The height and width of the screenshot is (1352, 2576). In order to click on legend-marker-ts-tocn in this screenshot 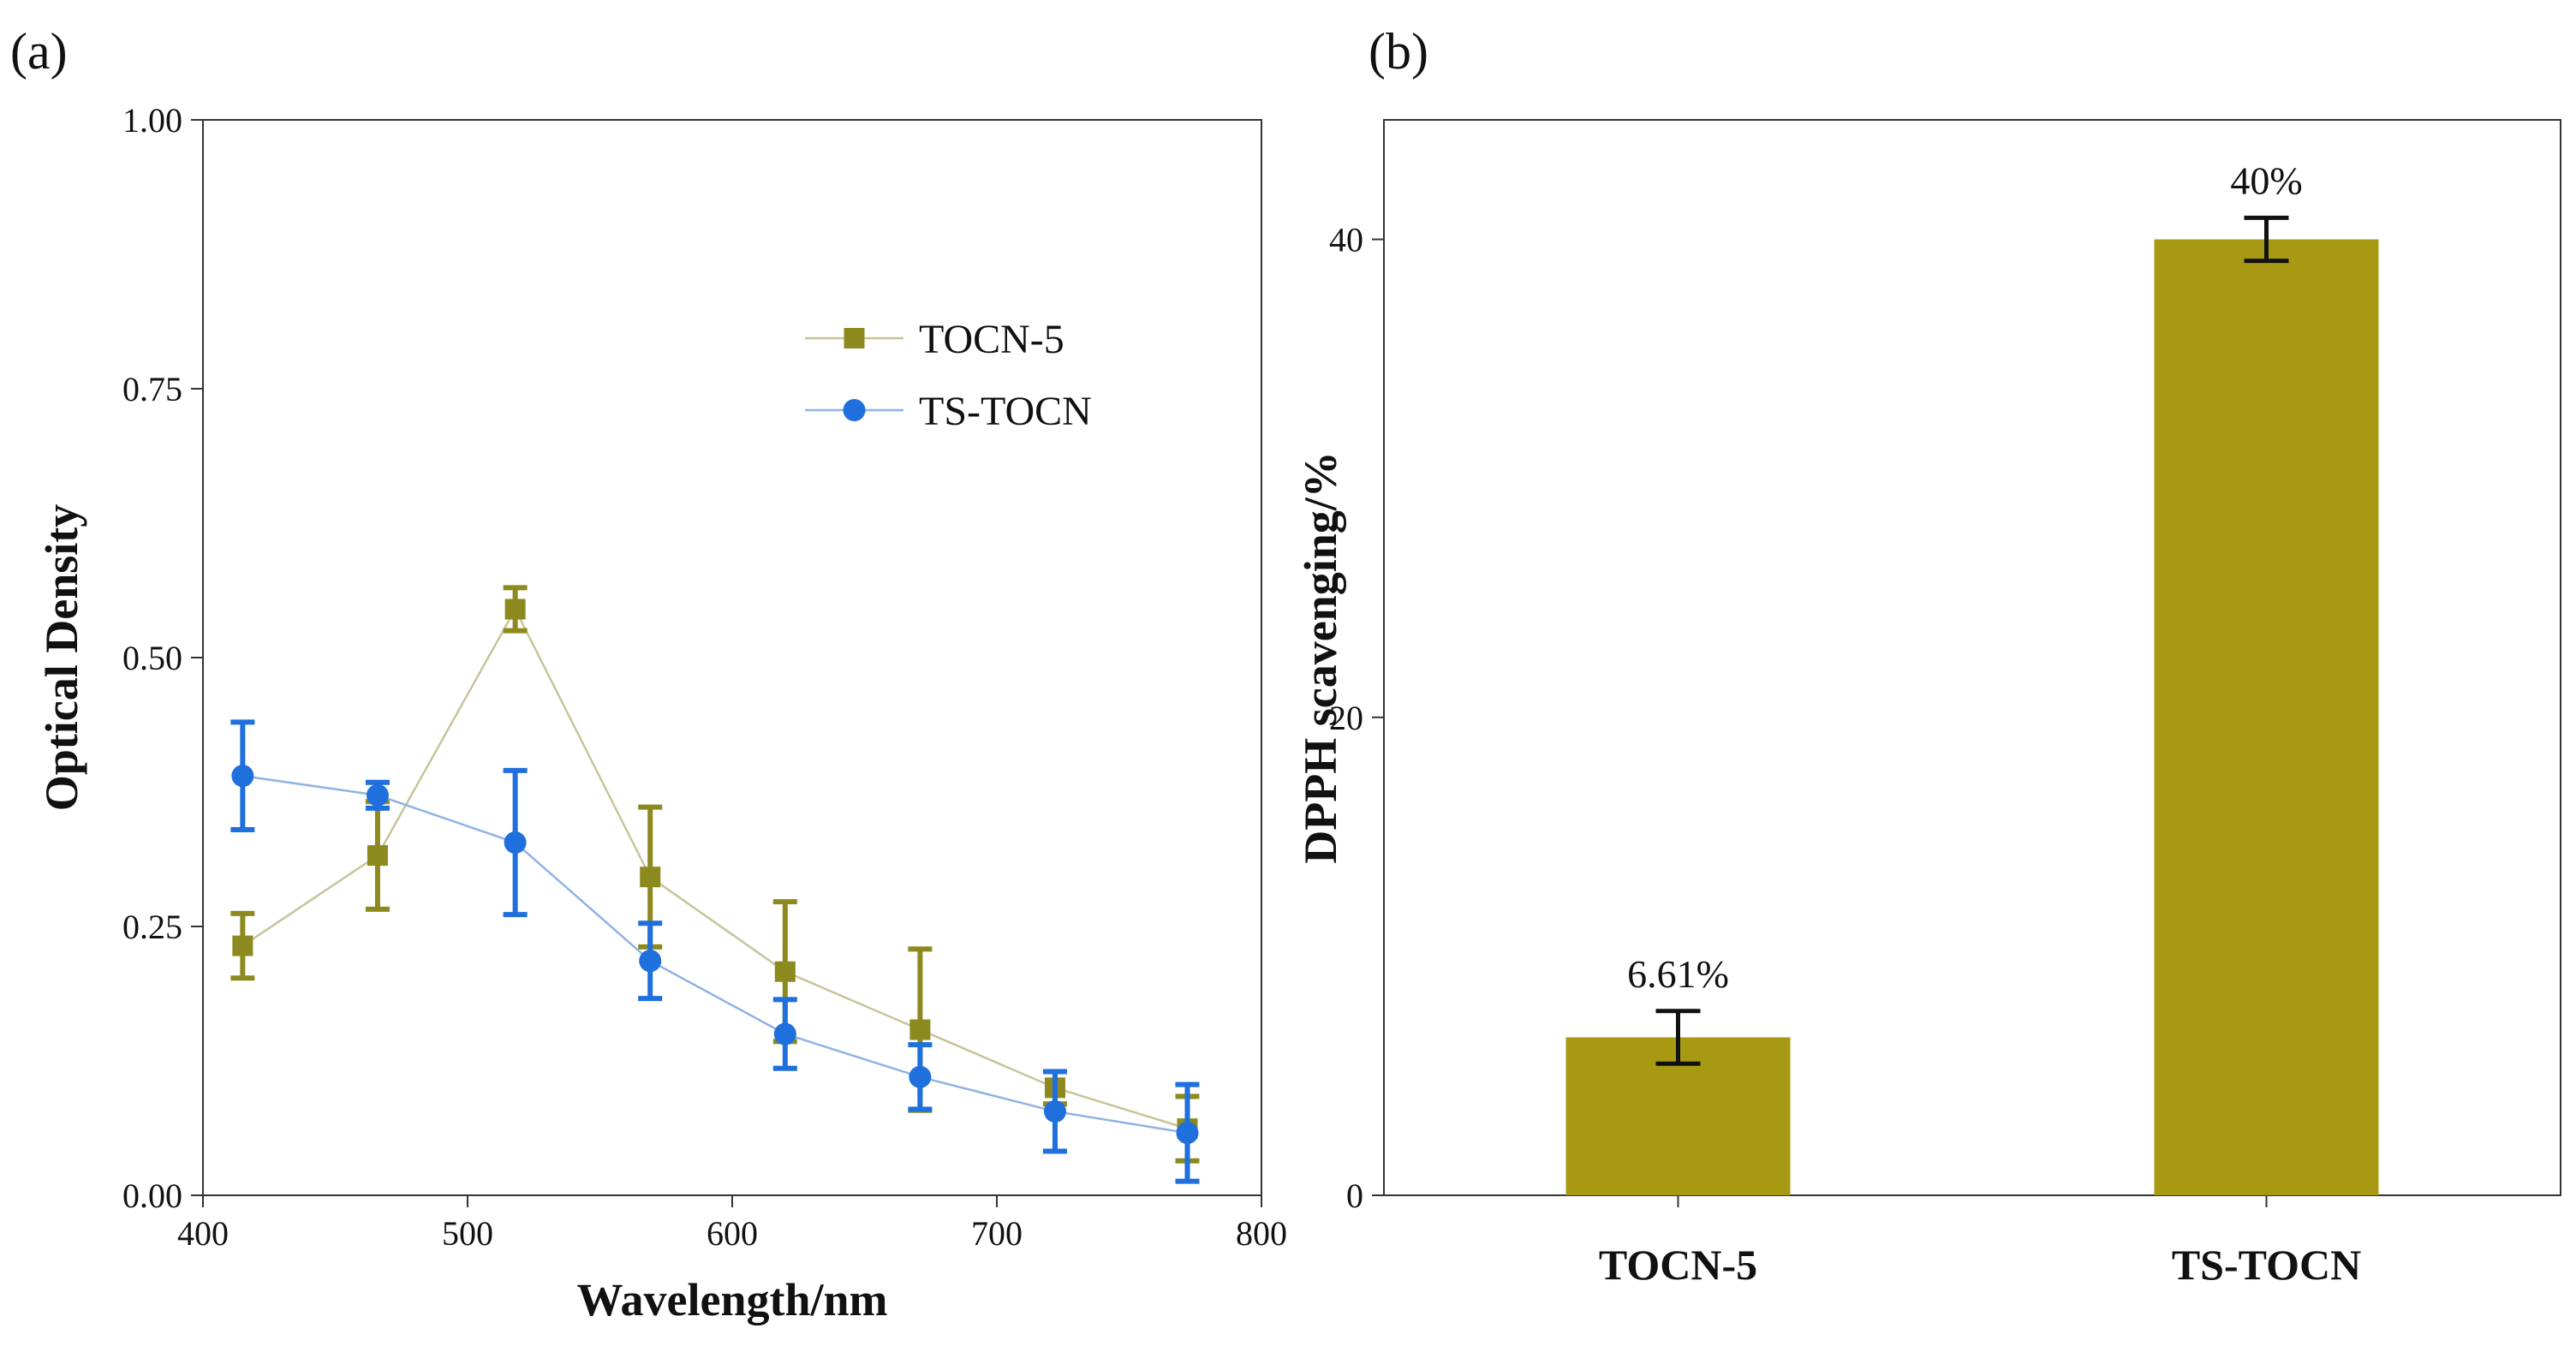, I will do `click(854, 410)`.